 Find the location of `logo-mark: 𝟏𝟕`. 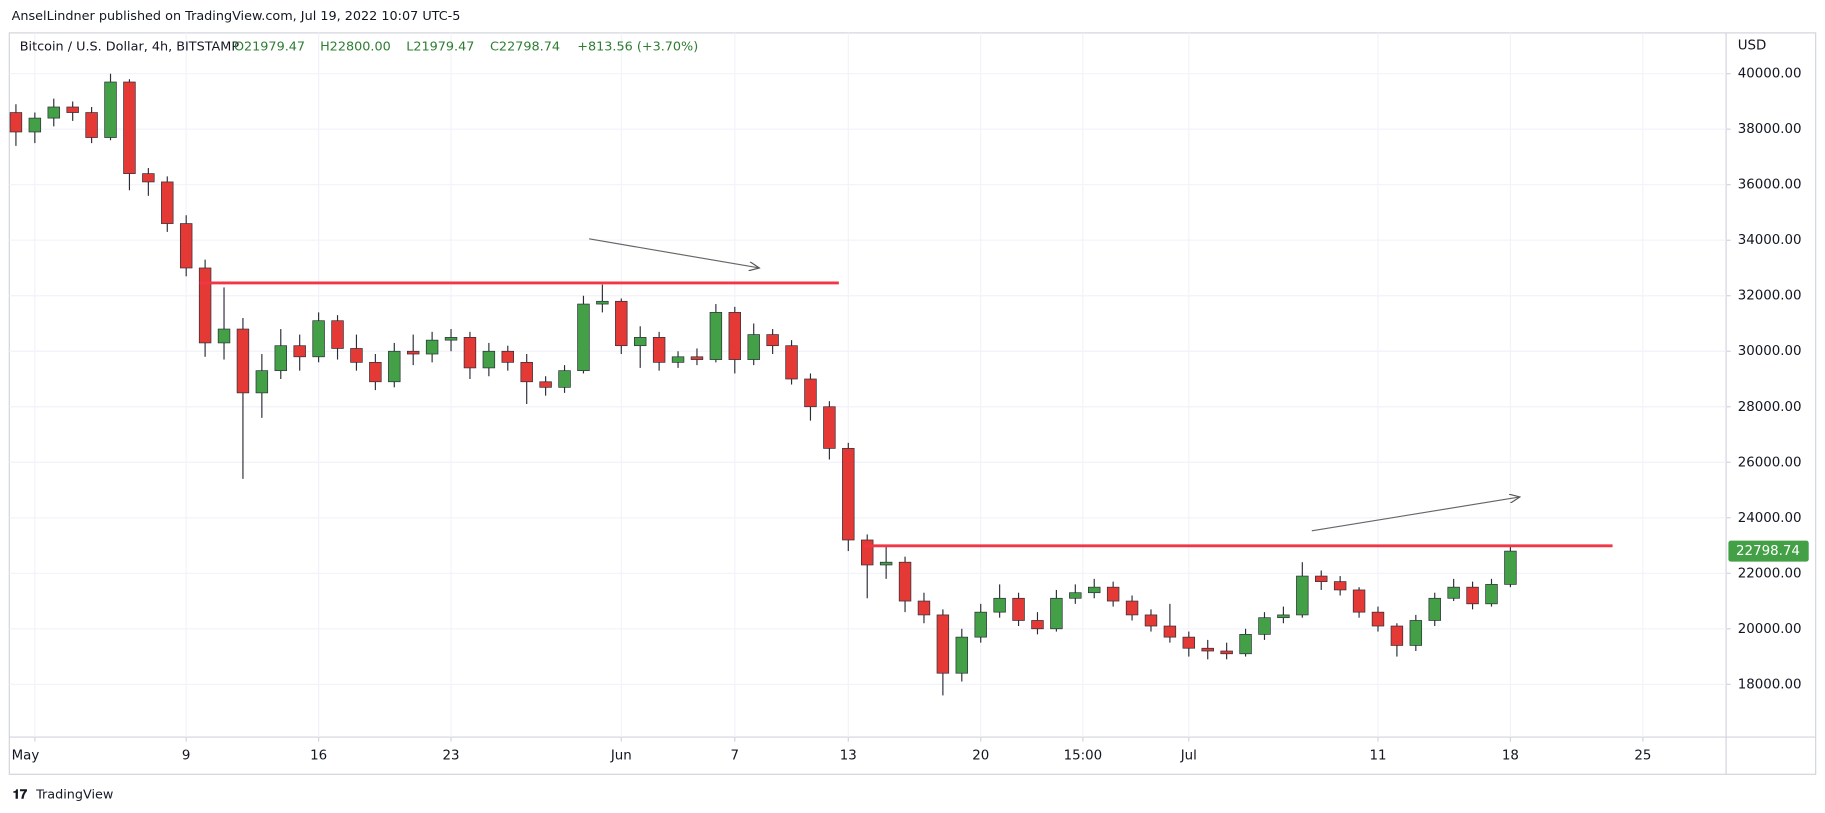

logo-mark: 𝟏𝟕 is located at coordinates (20, 795).